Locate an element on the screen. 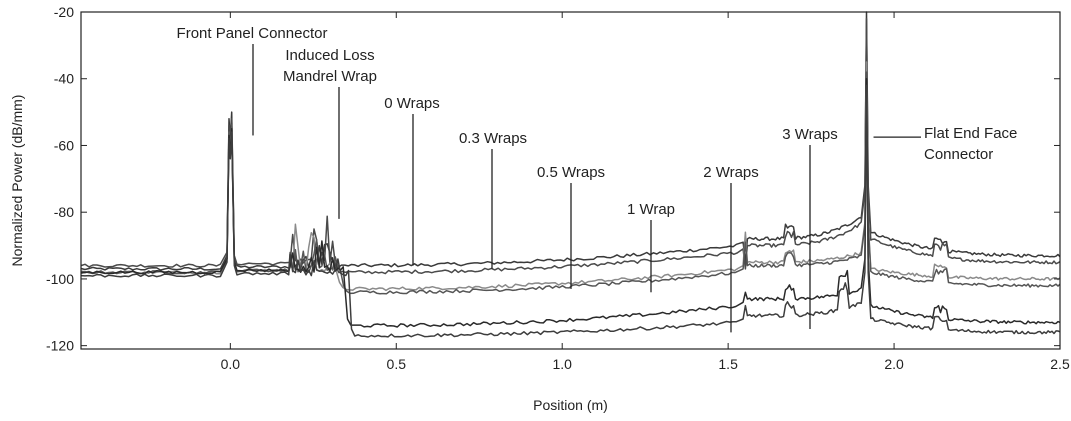  annotation-label: 2 Wraps is located at coordinates (731, 172).